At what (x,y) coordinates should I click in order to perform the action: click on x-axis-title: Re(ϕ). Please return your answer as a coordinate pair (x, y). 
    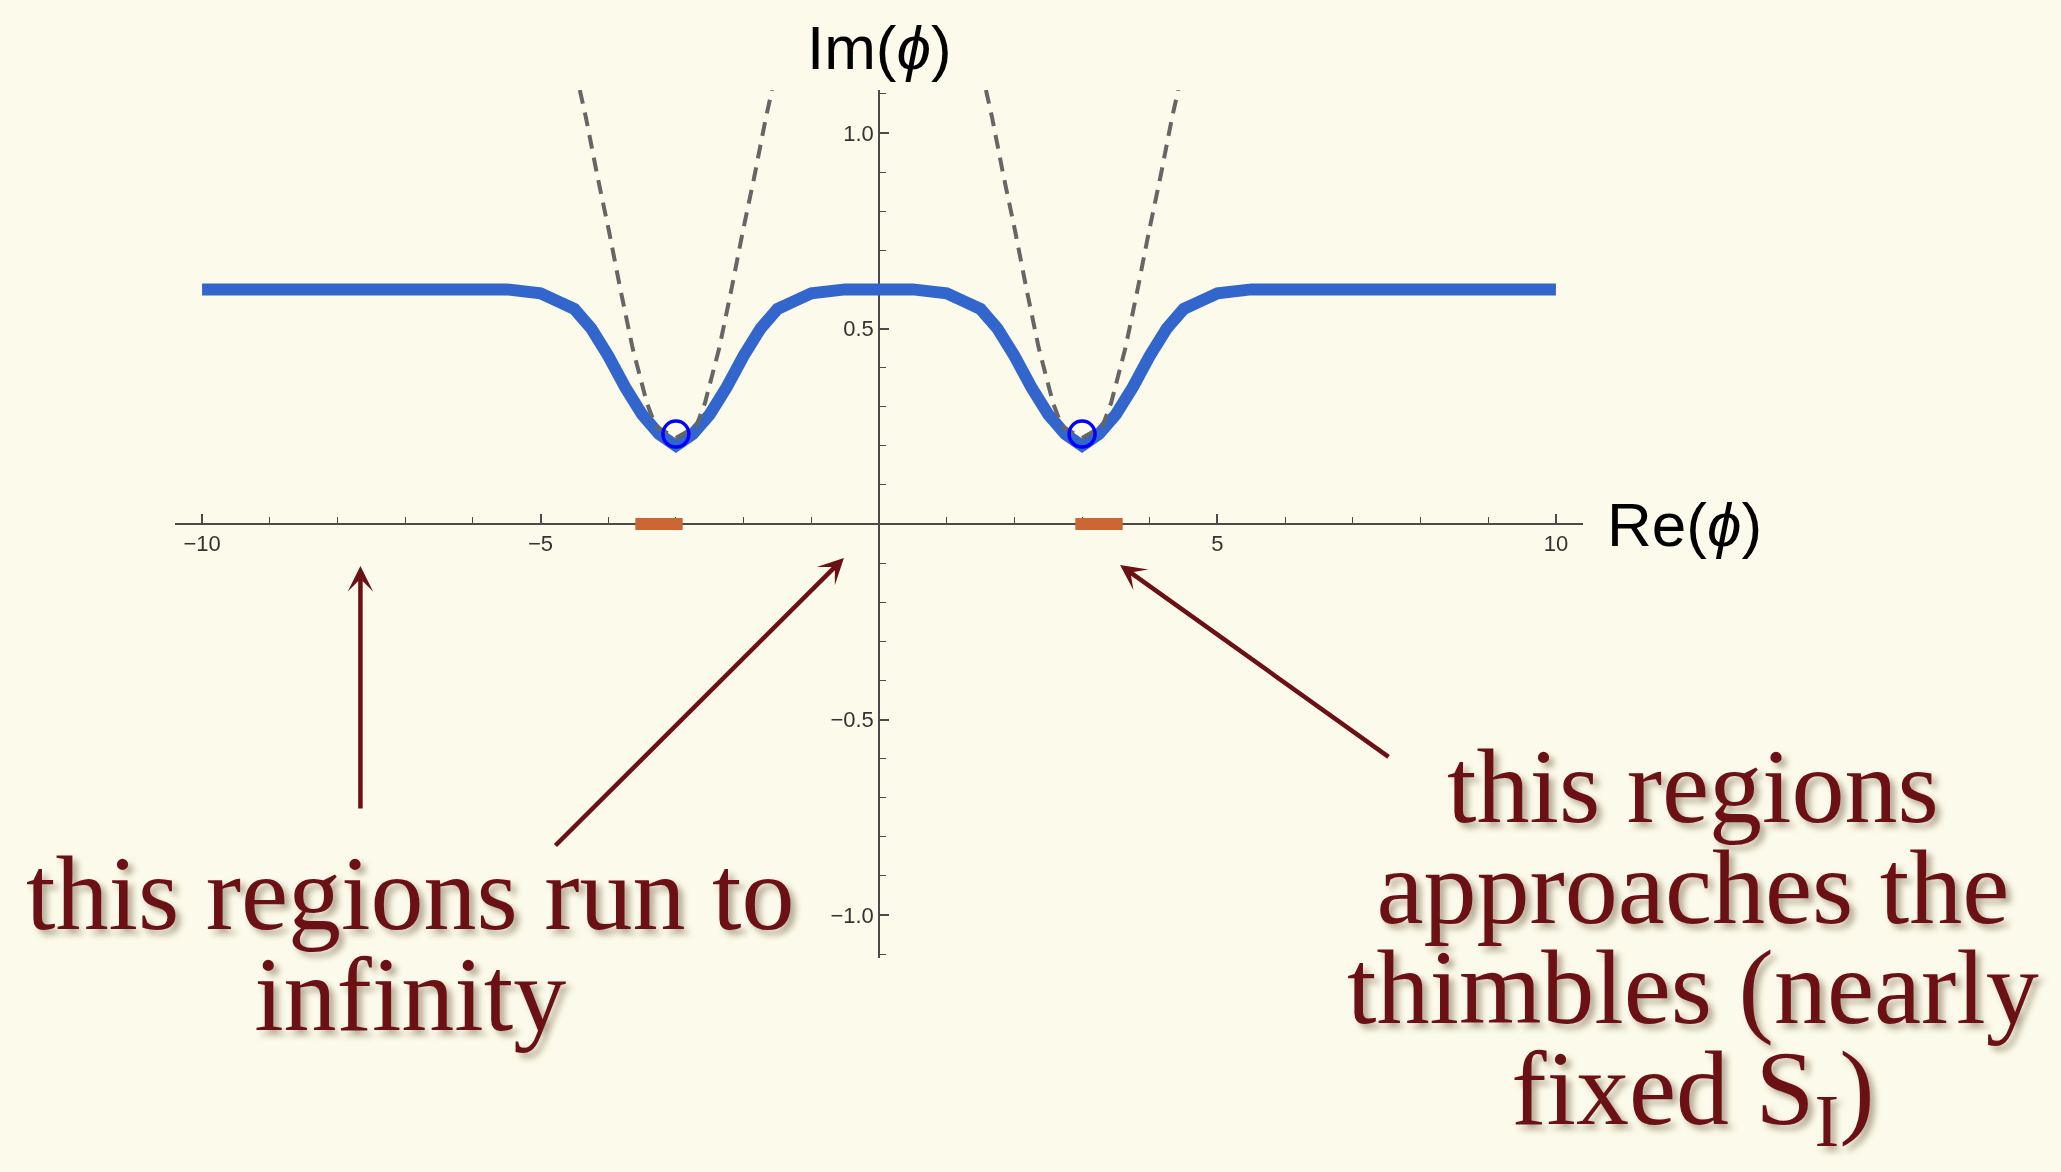
    Looking at the image, I should click on (1685, 524).